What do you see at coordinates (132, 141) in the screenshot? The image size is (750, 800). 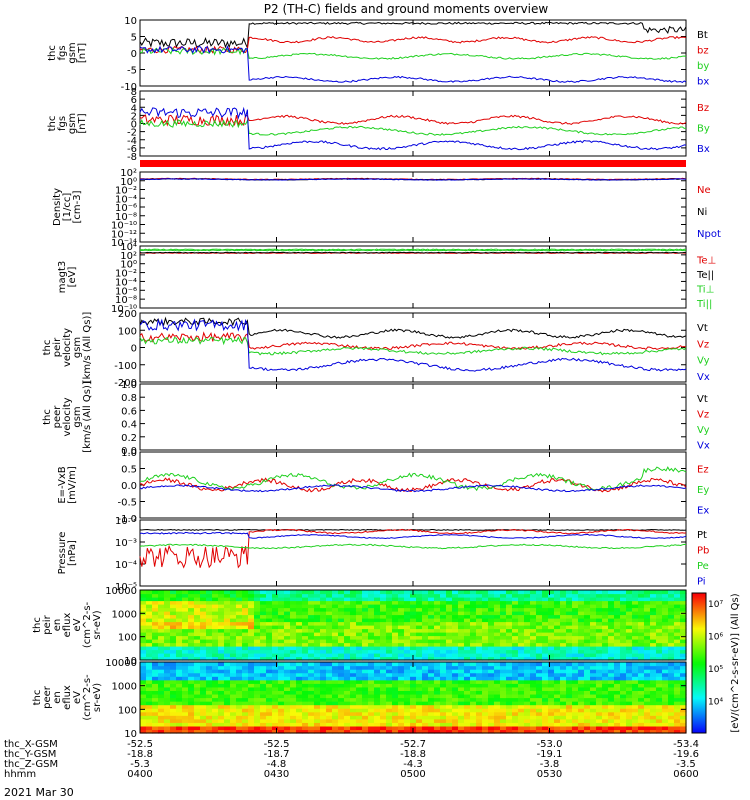 I see `ytick-label: -4` at bounding box center [132, 141].